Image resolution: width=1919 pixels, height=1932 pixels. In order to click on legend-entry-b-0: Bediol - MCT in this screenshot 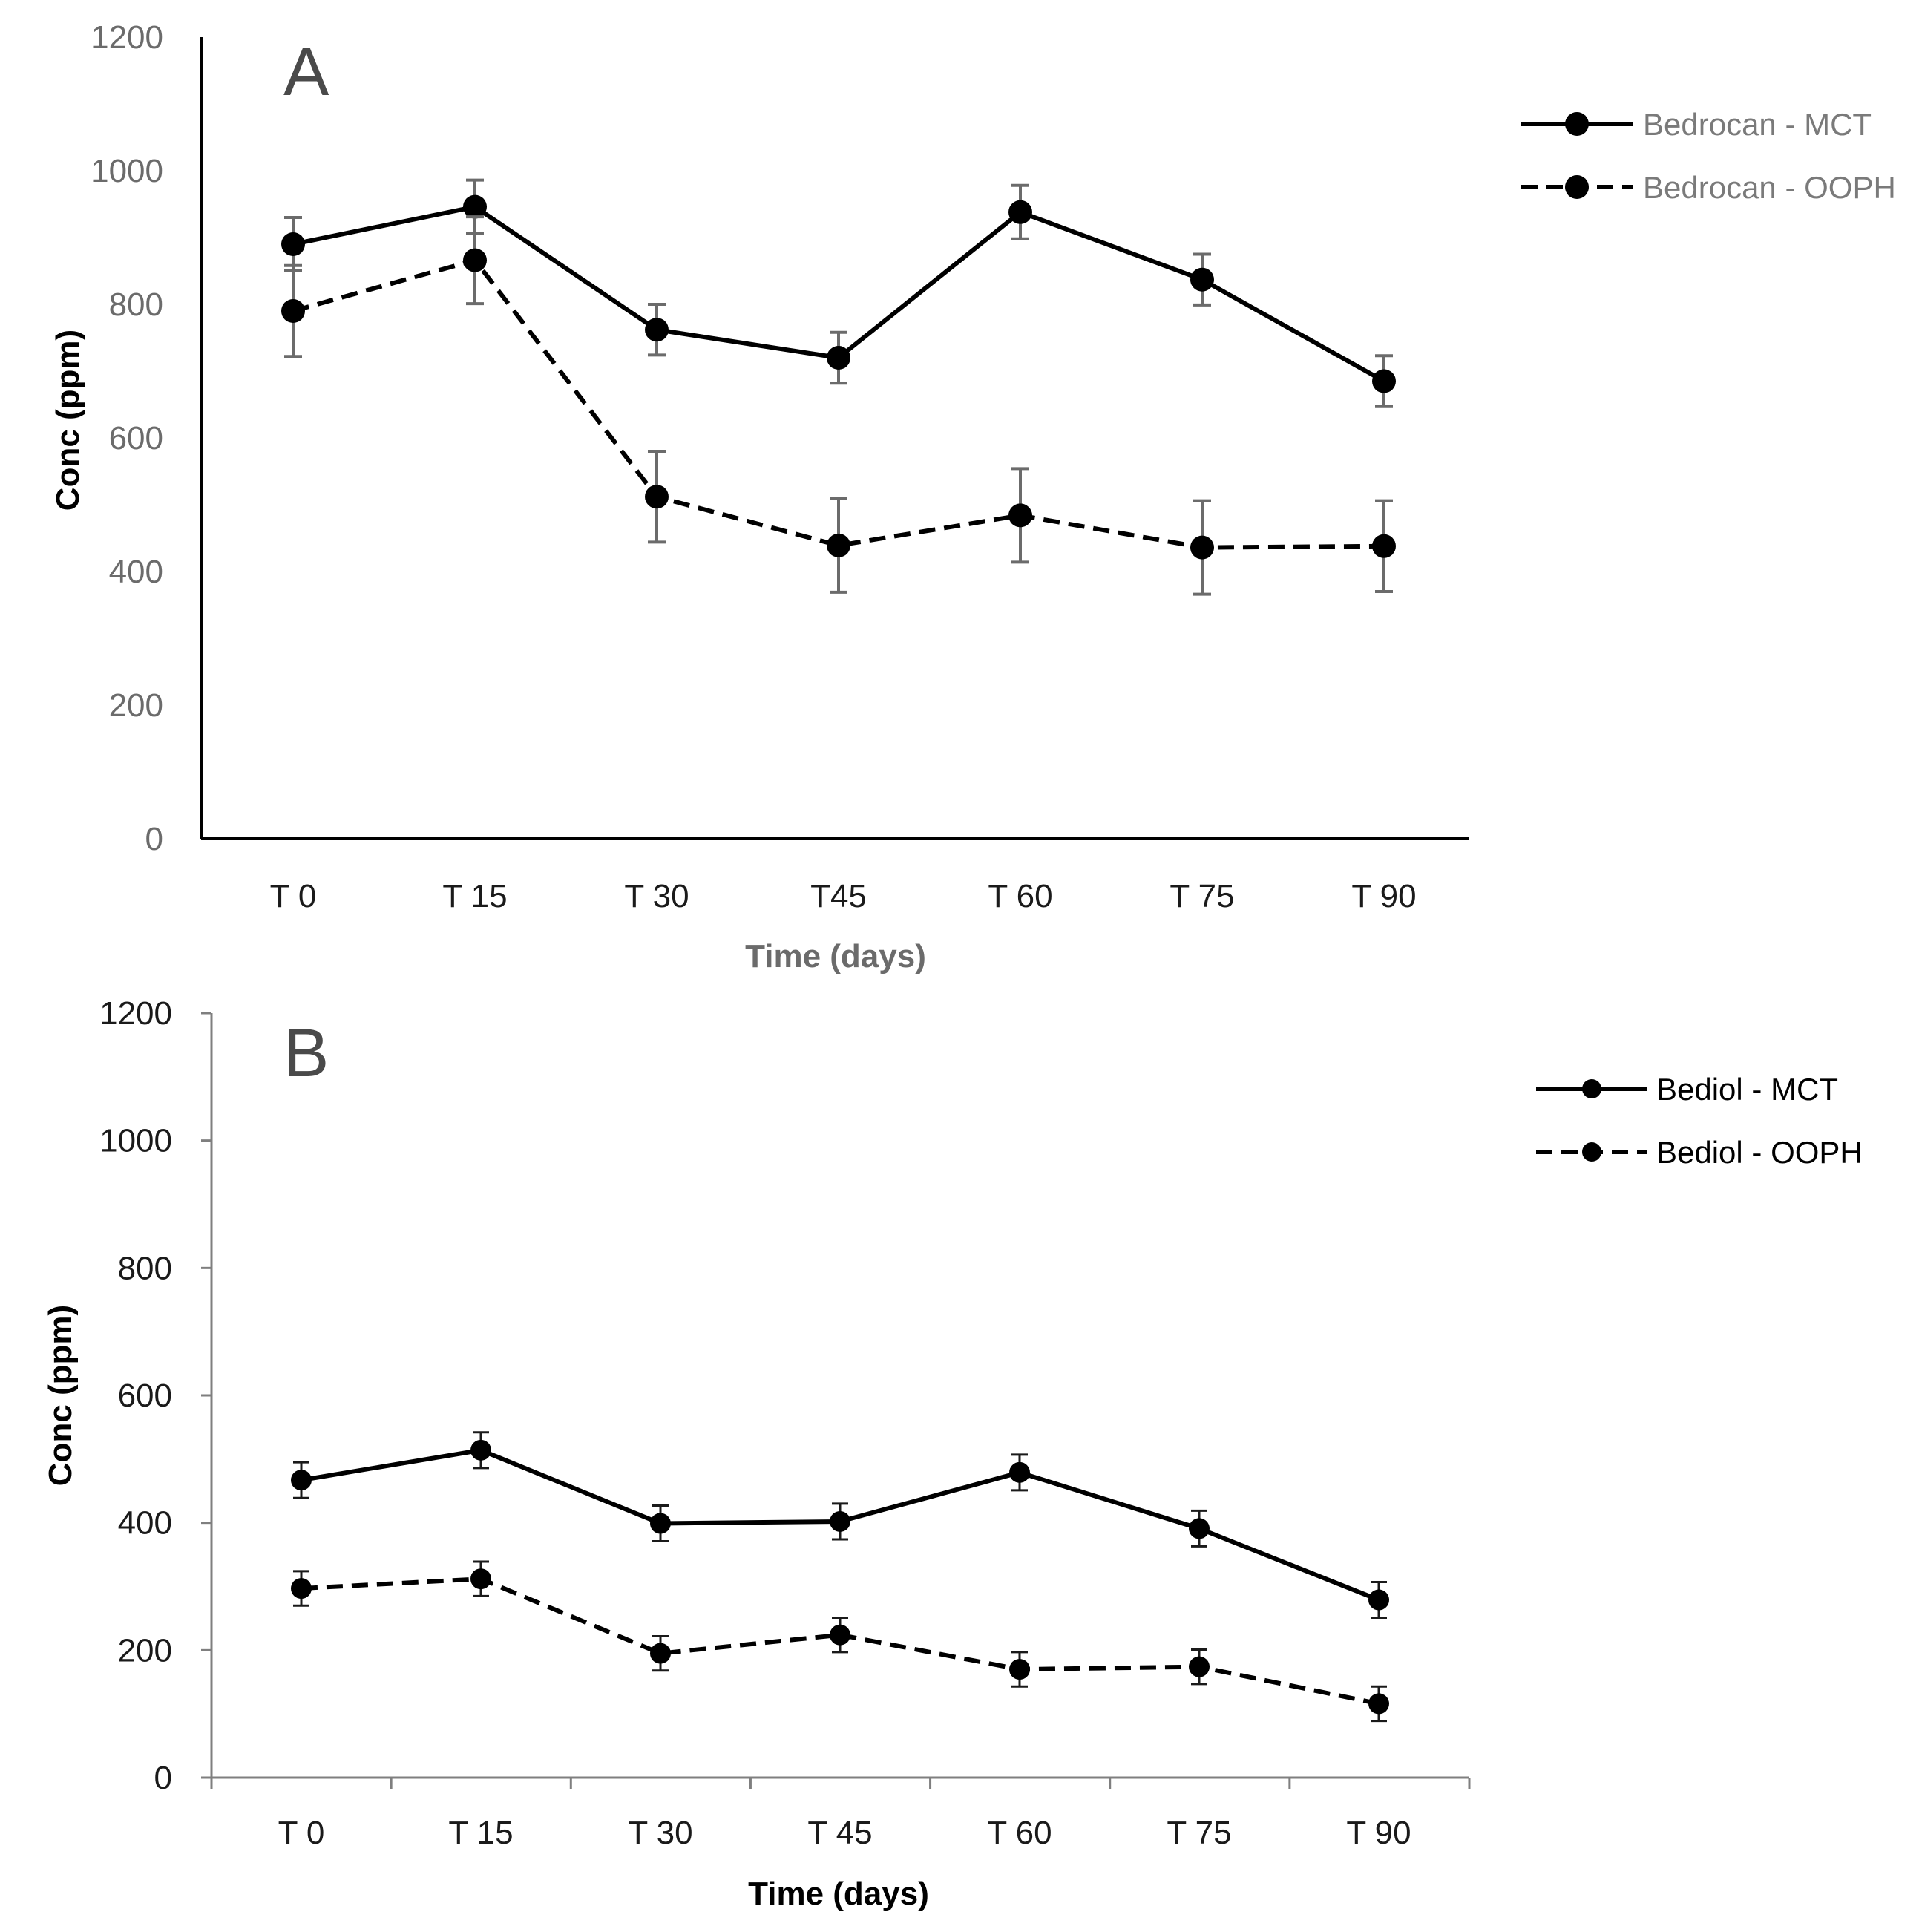, I will do `click(1687, 1089)`.